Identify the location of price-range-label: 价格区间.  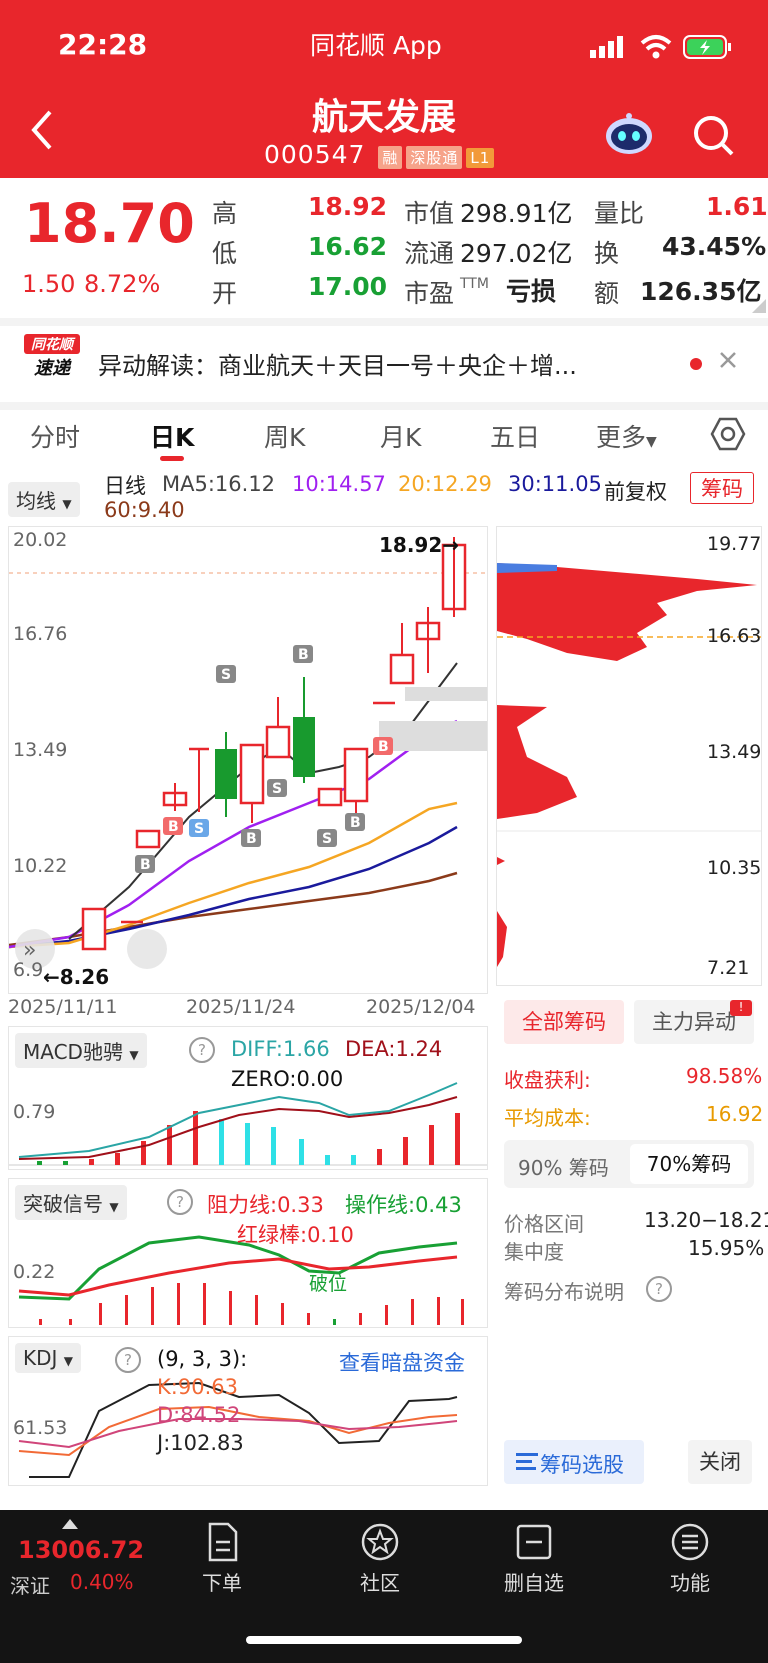
(544, 1224).